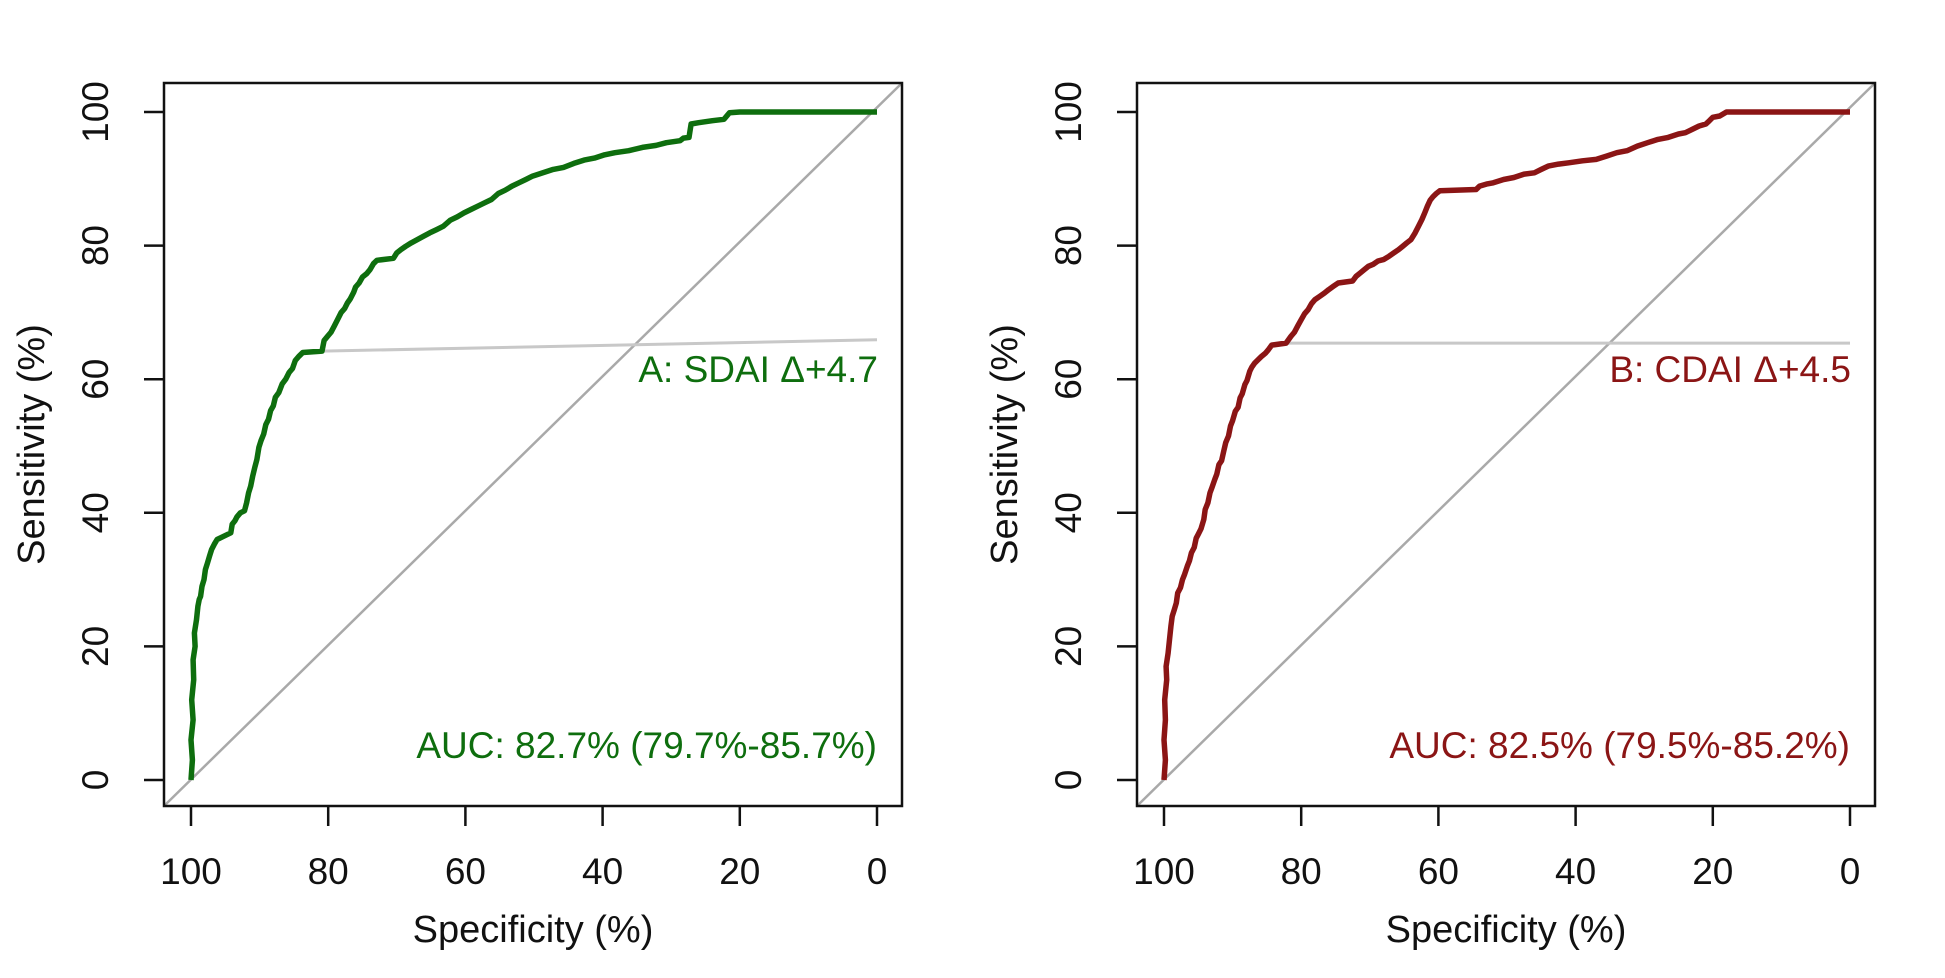 This screenshot has height=978, width=1945. What do you see at coordinates (599, 345) in the screenshot?
I see `threshold-line` at bounding box center [599, 345].